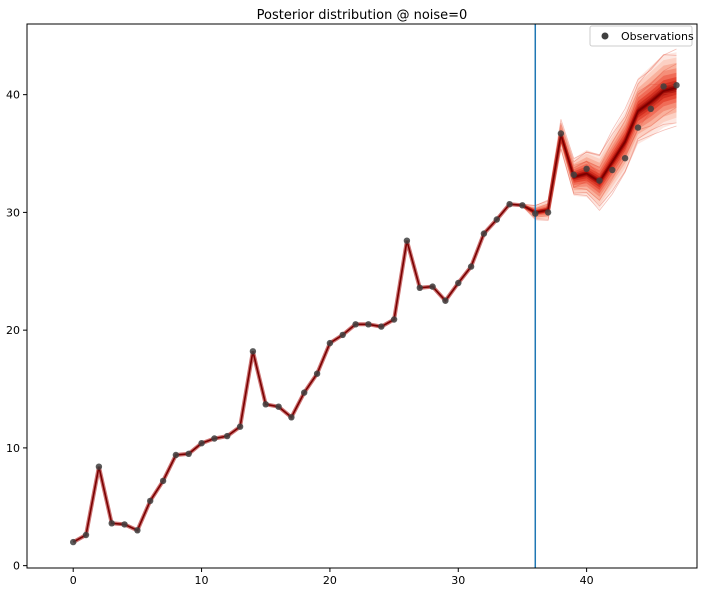 This screenshot has width=703, height=590. What do you see at coordinates (330, 580) in the screenshot?
I see `x-tick-label: 20` at bounding box center [330, 580].